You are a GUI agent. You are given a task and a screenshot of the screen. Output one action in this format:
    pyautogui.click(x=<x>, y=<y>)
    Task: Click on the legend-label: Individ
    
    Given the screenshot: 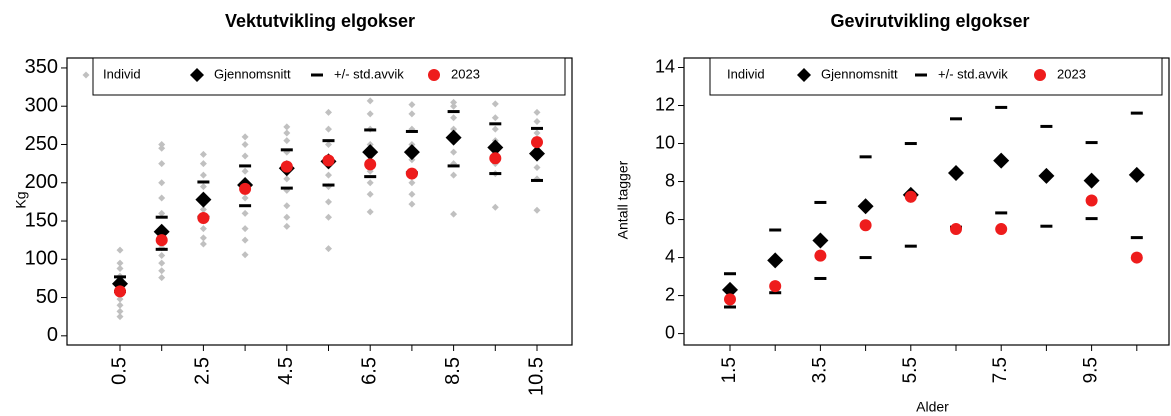 What is the action you would take?
    pyautogui.click(x=122, y=73)
    